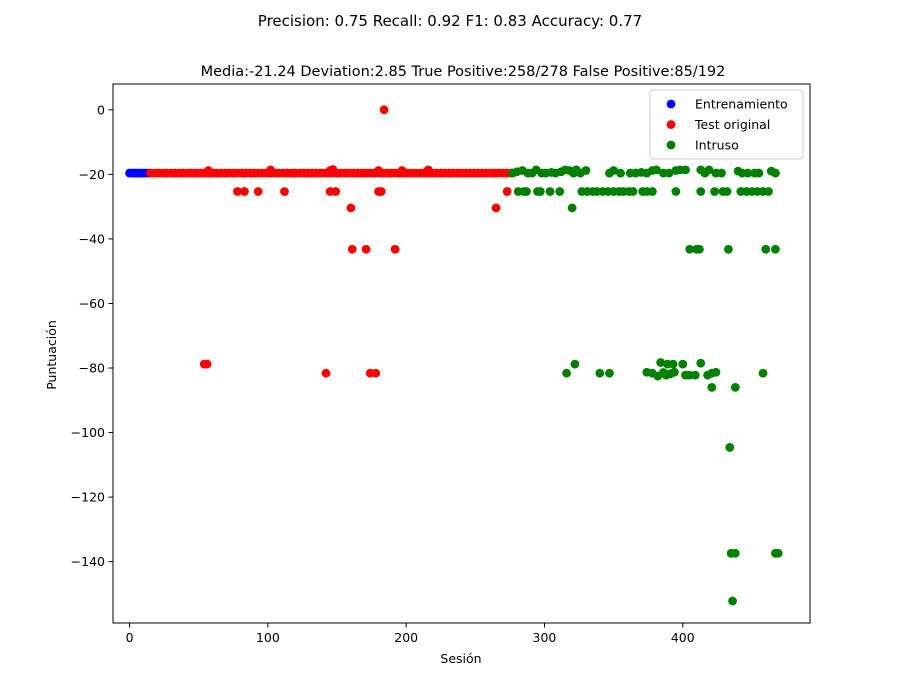 The image size is (900, 700). I want to click on legend: Entrenamiento Test original Intruso, so click(726, 124).